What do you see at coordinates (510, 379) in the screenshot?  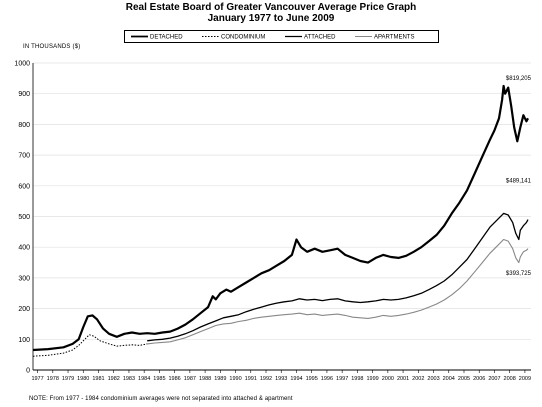 I see `x-tick-label: 2008` at bounding box center [510, 379].